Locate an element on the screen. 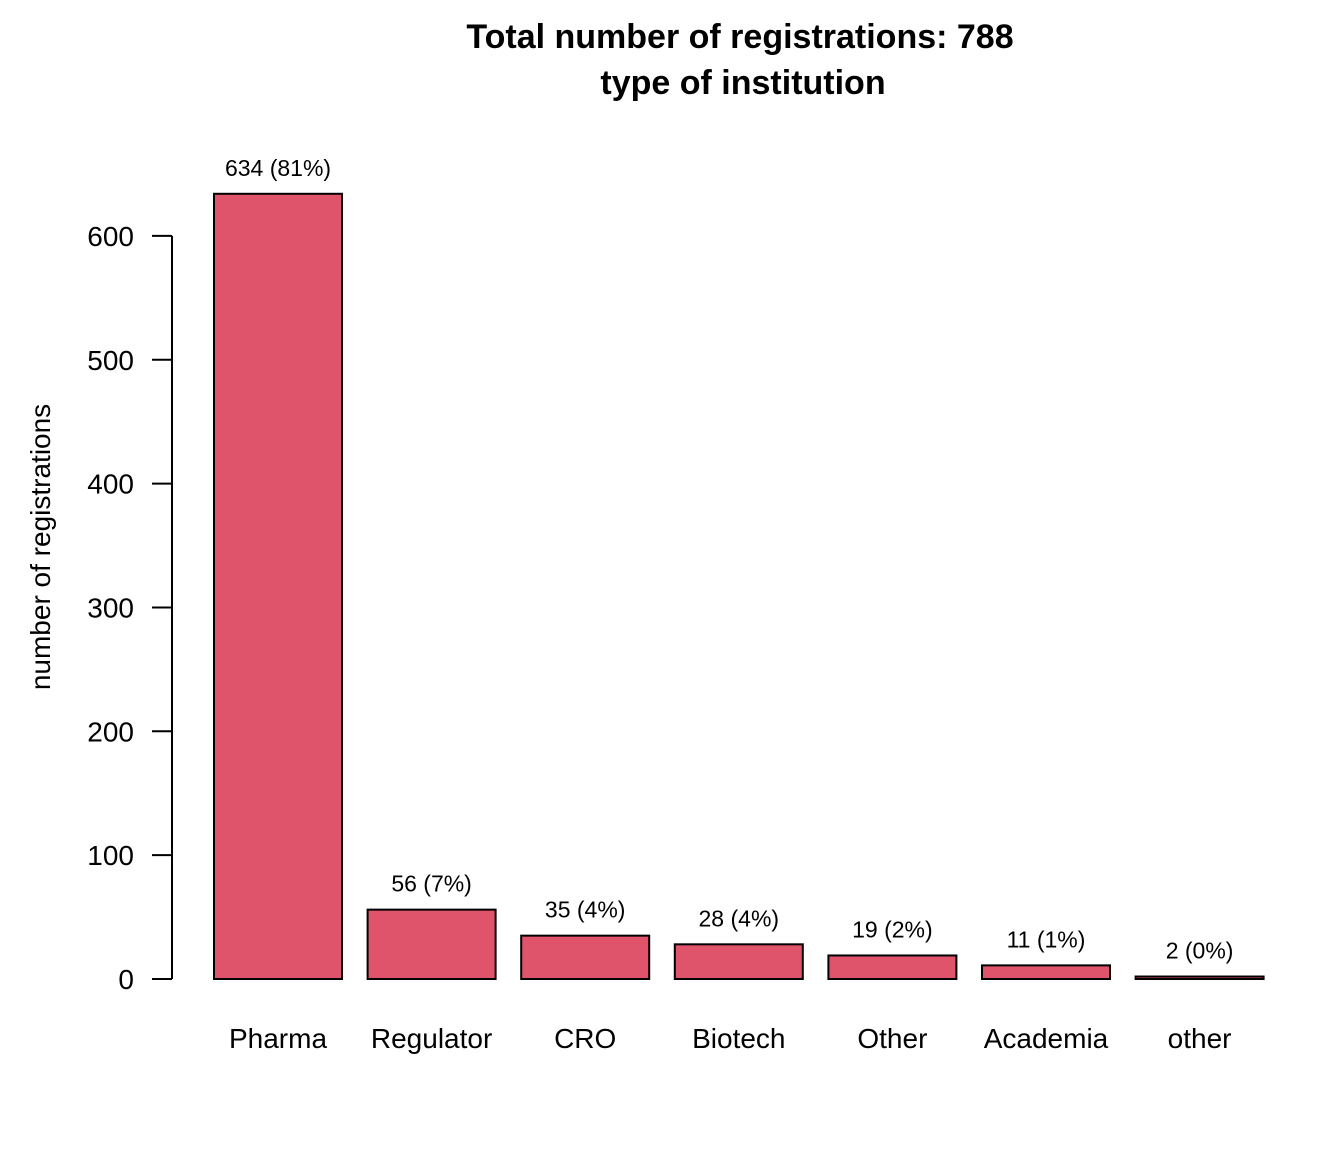 This screenshot has width=1344, height=1152. y-axis-ticks: 0 100 200 300 400 500 600 is located at coordinates (129, 608).